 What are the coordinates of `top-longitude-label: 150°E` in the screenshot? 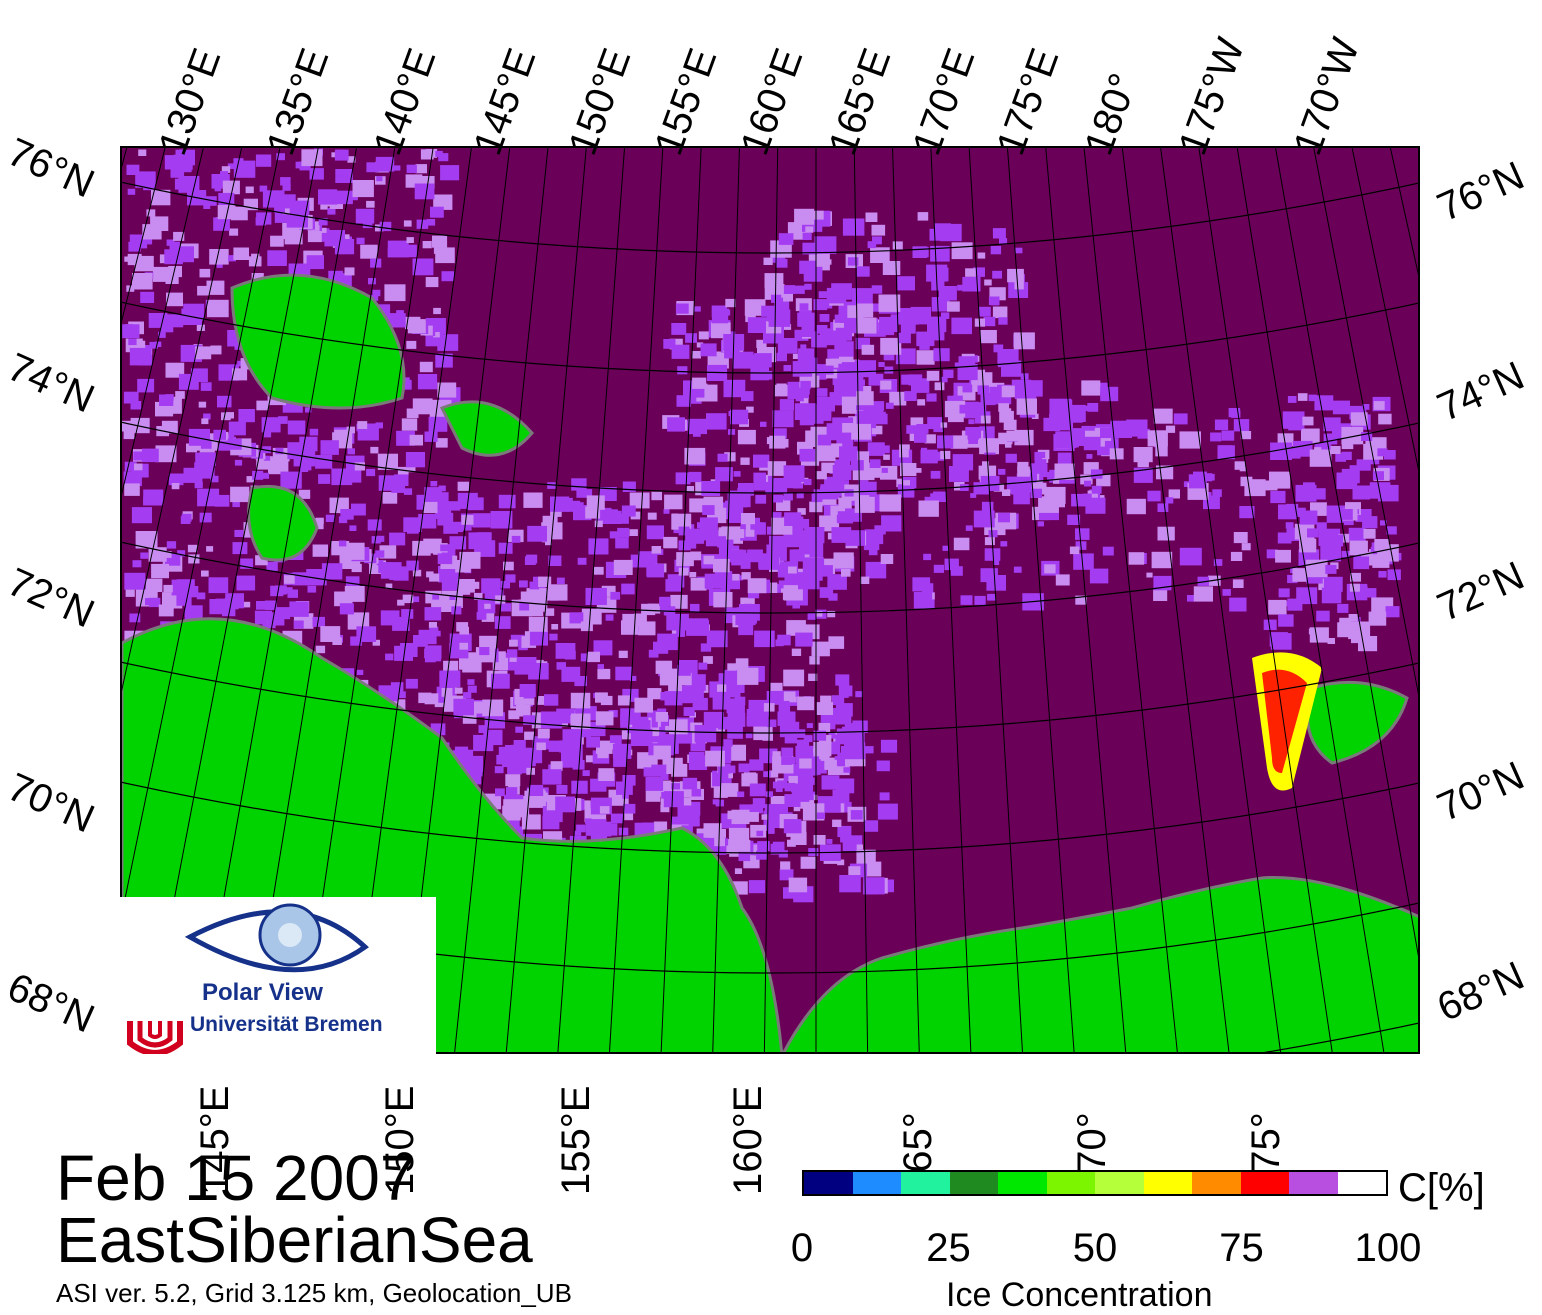 It's located at (600, 101).